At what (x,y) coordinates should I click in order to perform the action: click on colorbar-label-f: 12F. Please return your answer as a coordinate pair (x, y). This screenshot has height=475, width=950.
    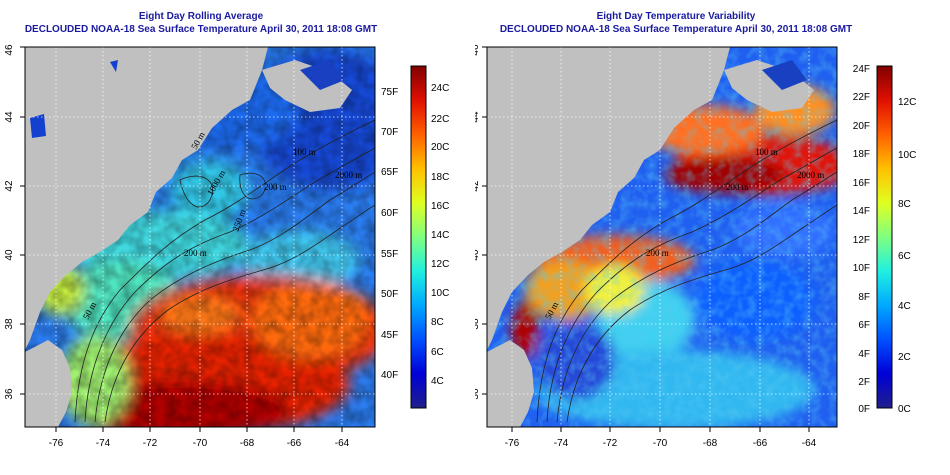
    Looking at the image, I should click on (861, 240).